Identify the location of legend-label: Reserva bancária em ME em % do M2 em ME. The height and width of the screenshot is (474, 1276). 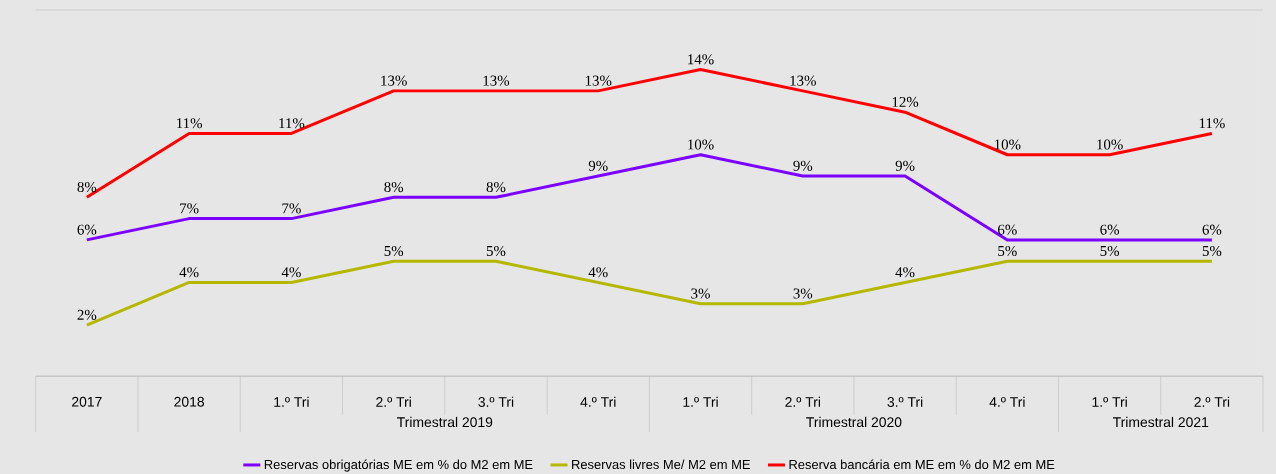
(922, 464).